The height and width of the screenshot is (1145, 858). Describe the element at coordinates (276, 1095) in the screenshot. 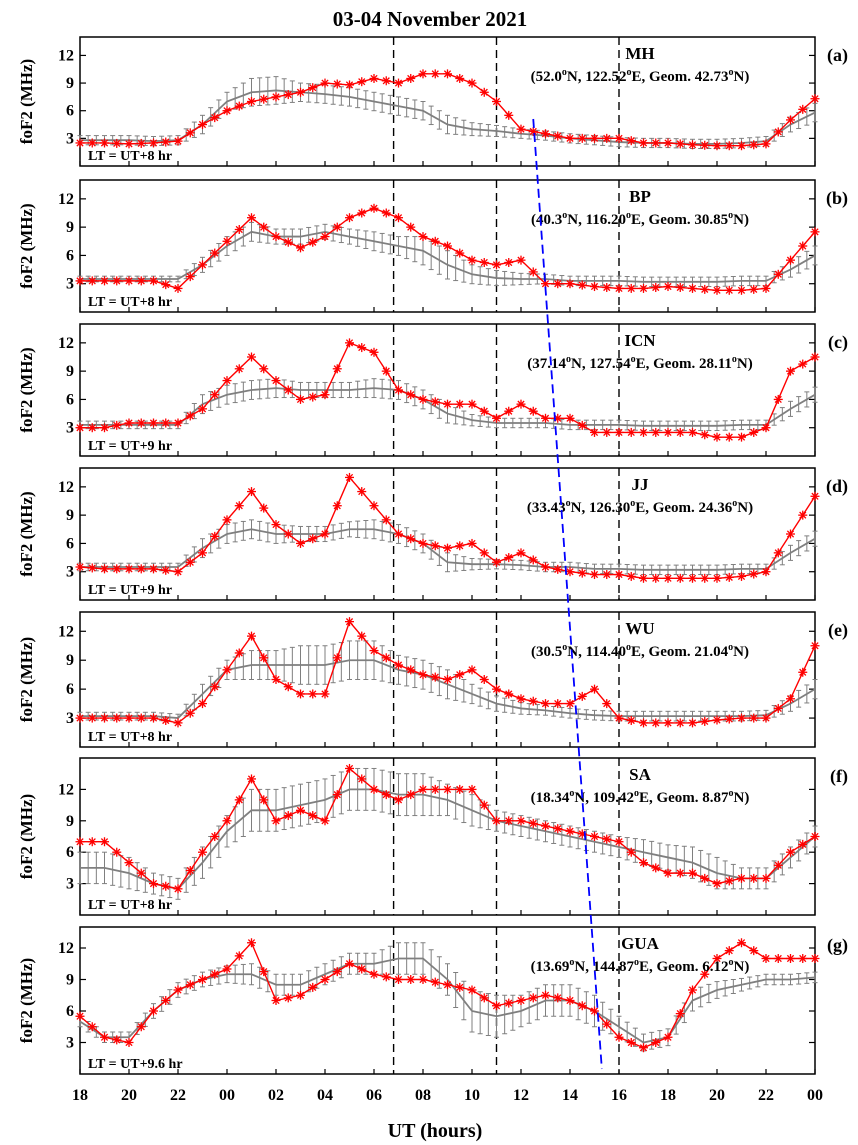

I see `x-tick-label: 02` at that location.